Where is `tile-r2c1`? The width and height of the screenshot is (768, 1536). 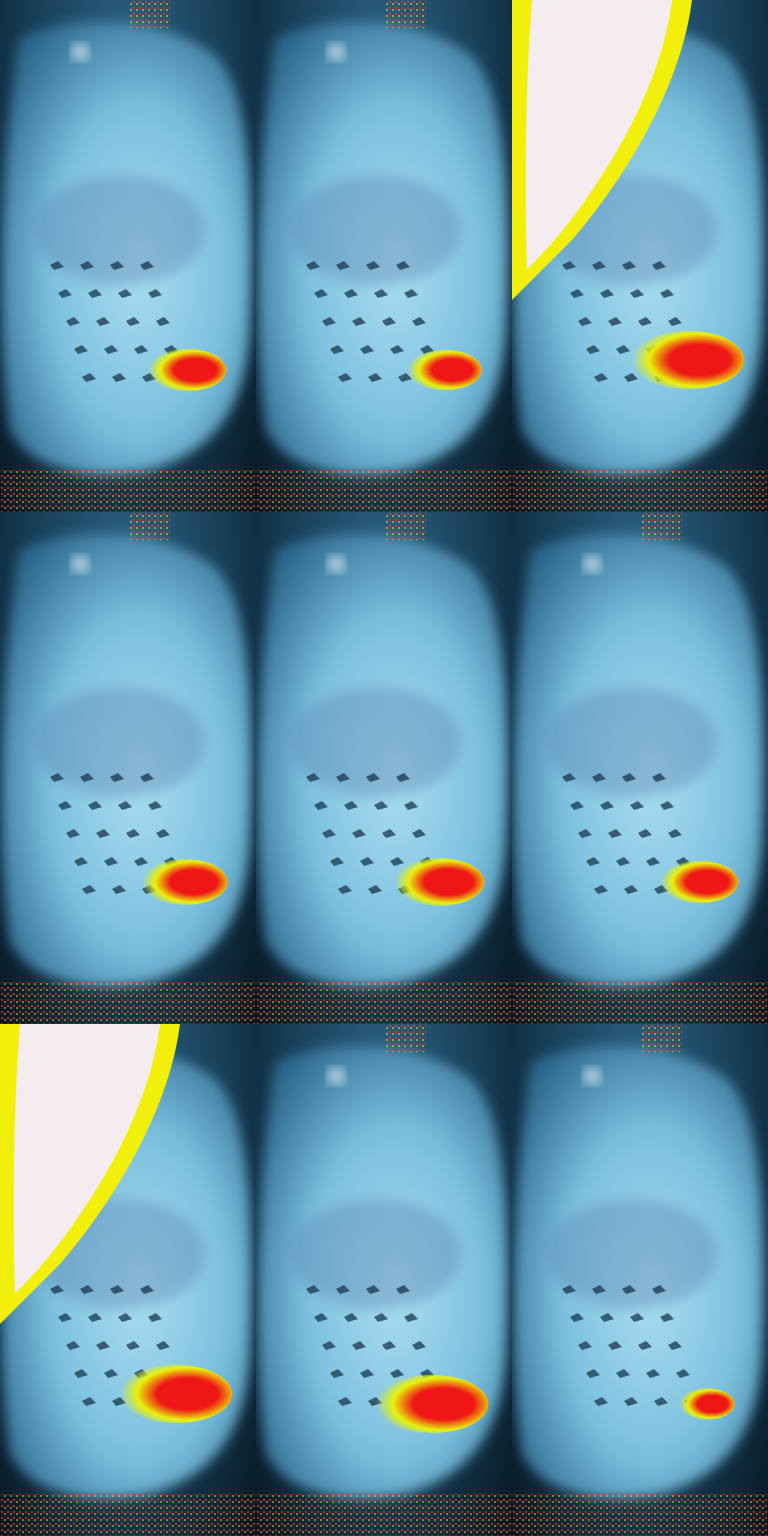 tile-r2c1 is located at coordinates (128, 768).